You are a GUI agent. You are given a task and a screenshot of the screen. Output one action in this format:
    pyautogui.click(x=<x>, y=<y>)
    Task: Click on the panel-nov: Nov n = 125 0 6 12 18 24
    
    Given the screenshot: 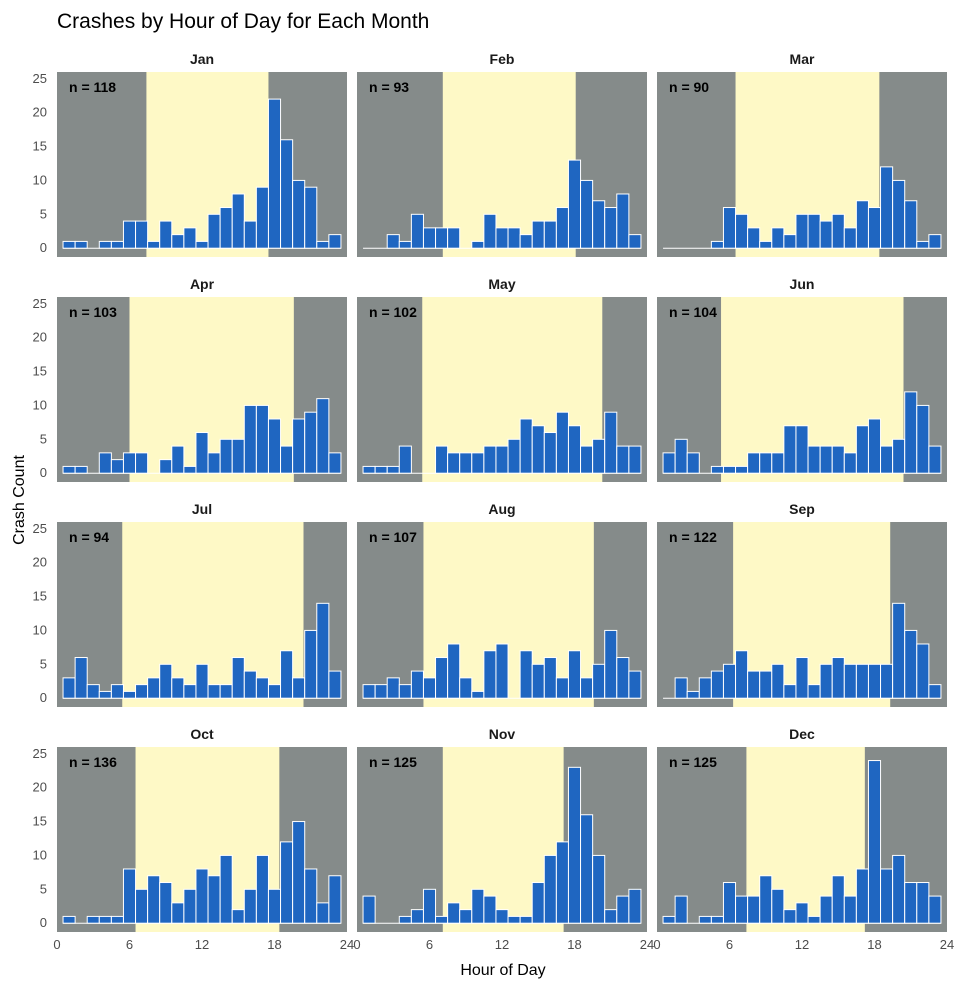 What is the action you would take?
    pyautogui.click(x=503, y=839)
    